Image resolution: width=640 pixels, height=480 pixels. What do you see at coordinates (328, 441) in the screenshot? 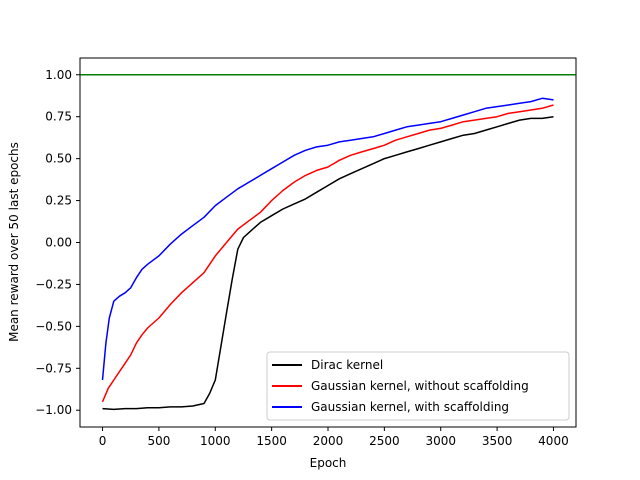
I see `x-tick-label: 2000` at bounding box center [328, 441].